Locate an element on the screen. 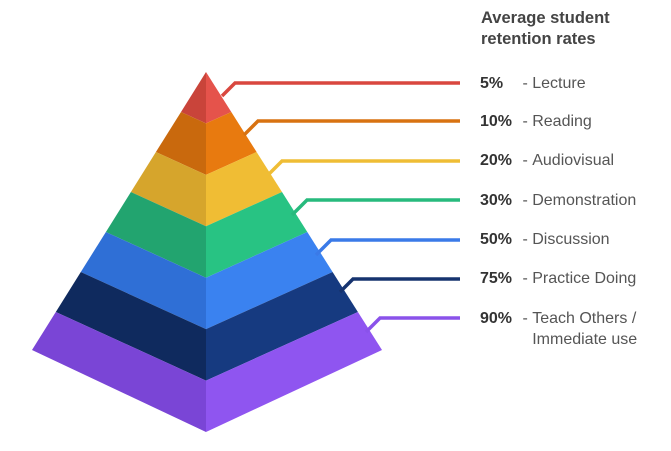  connector-line-teach-others is located at coordinates (412, 325).